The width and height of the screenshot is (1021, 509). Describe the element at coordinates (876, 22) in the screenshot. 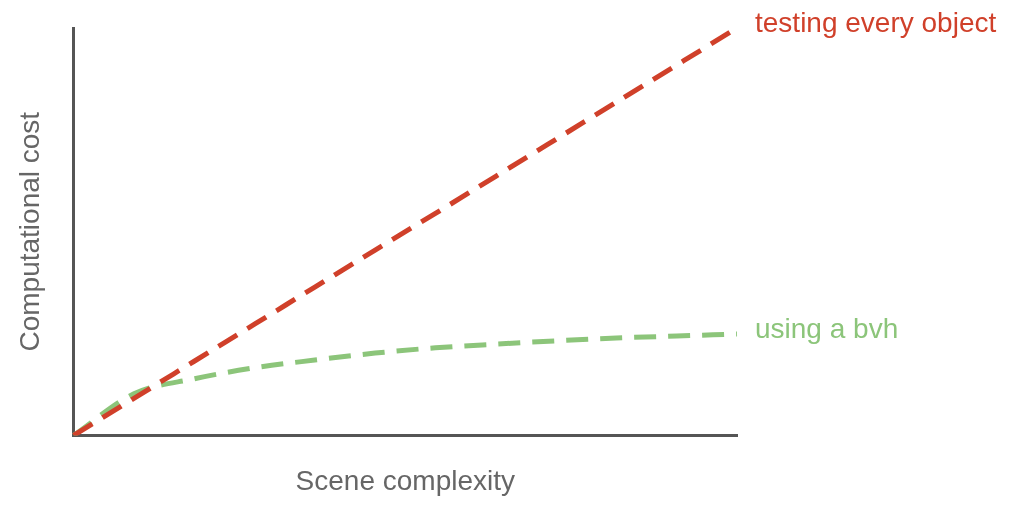

I see `series-label: testing every object` at that location.